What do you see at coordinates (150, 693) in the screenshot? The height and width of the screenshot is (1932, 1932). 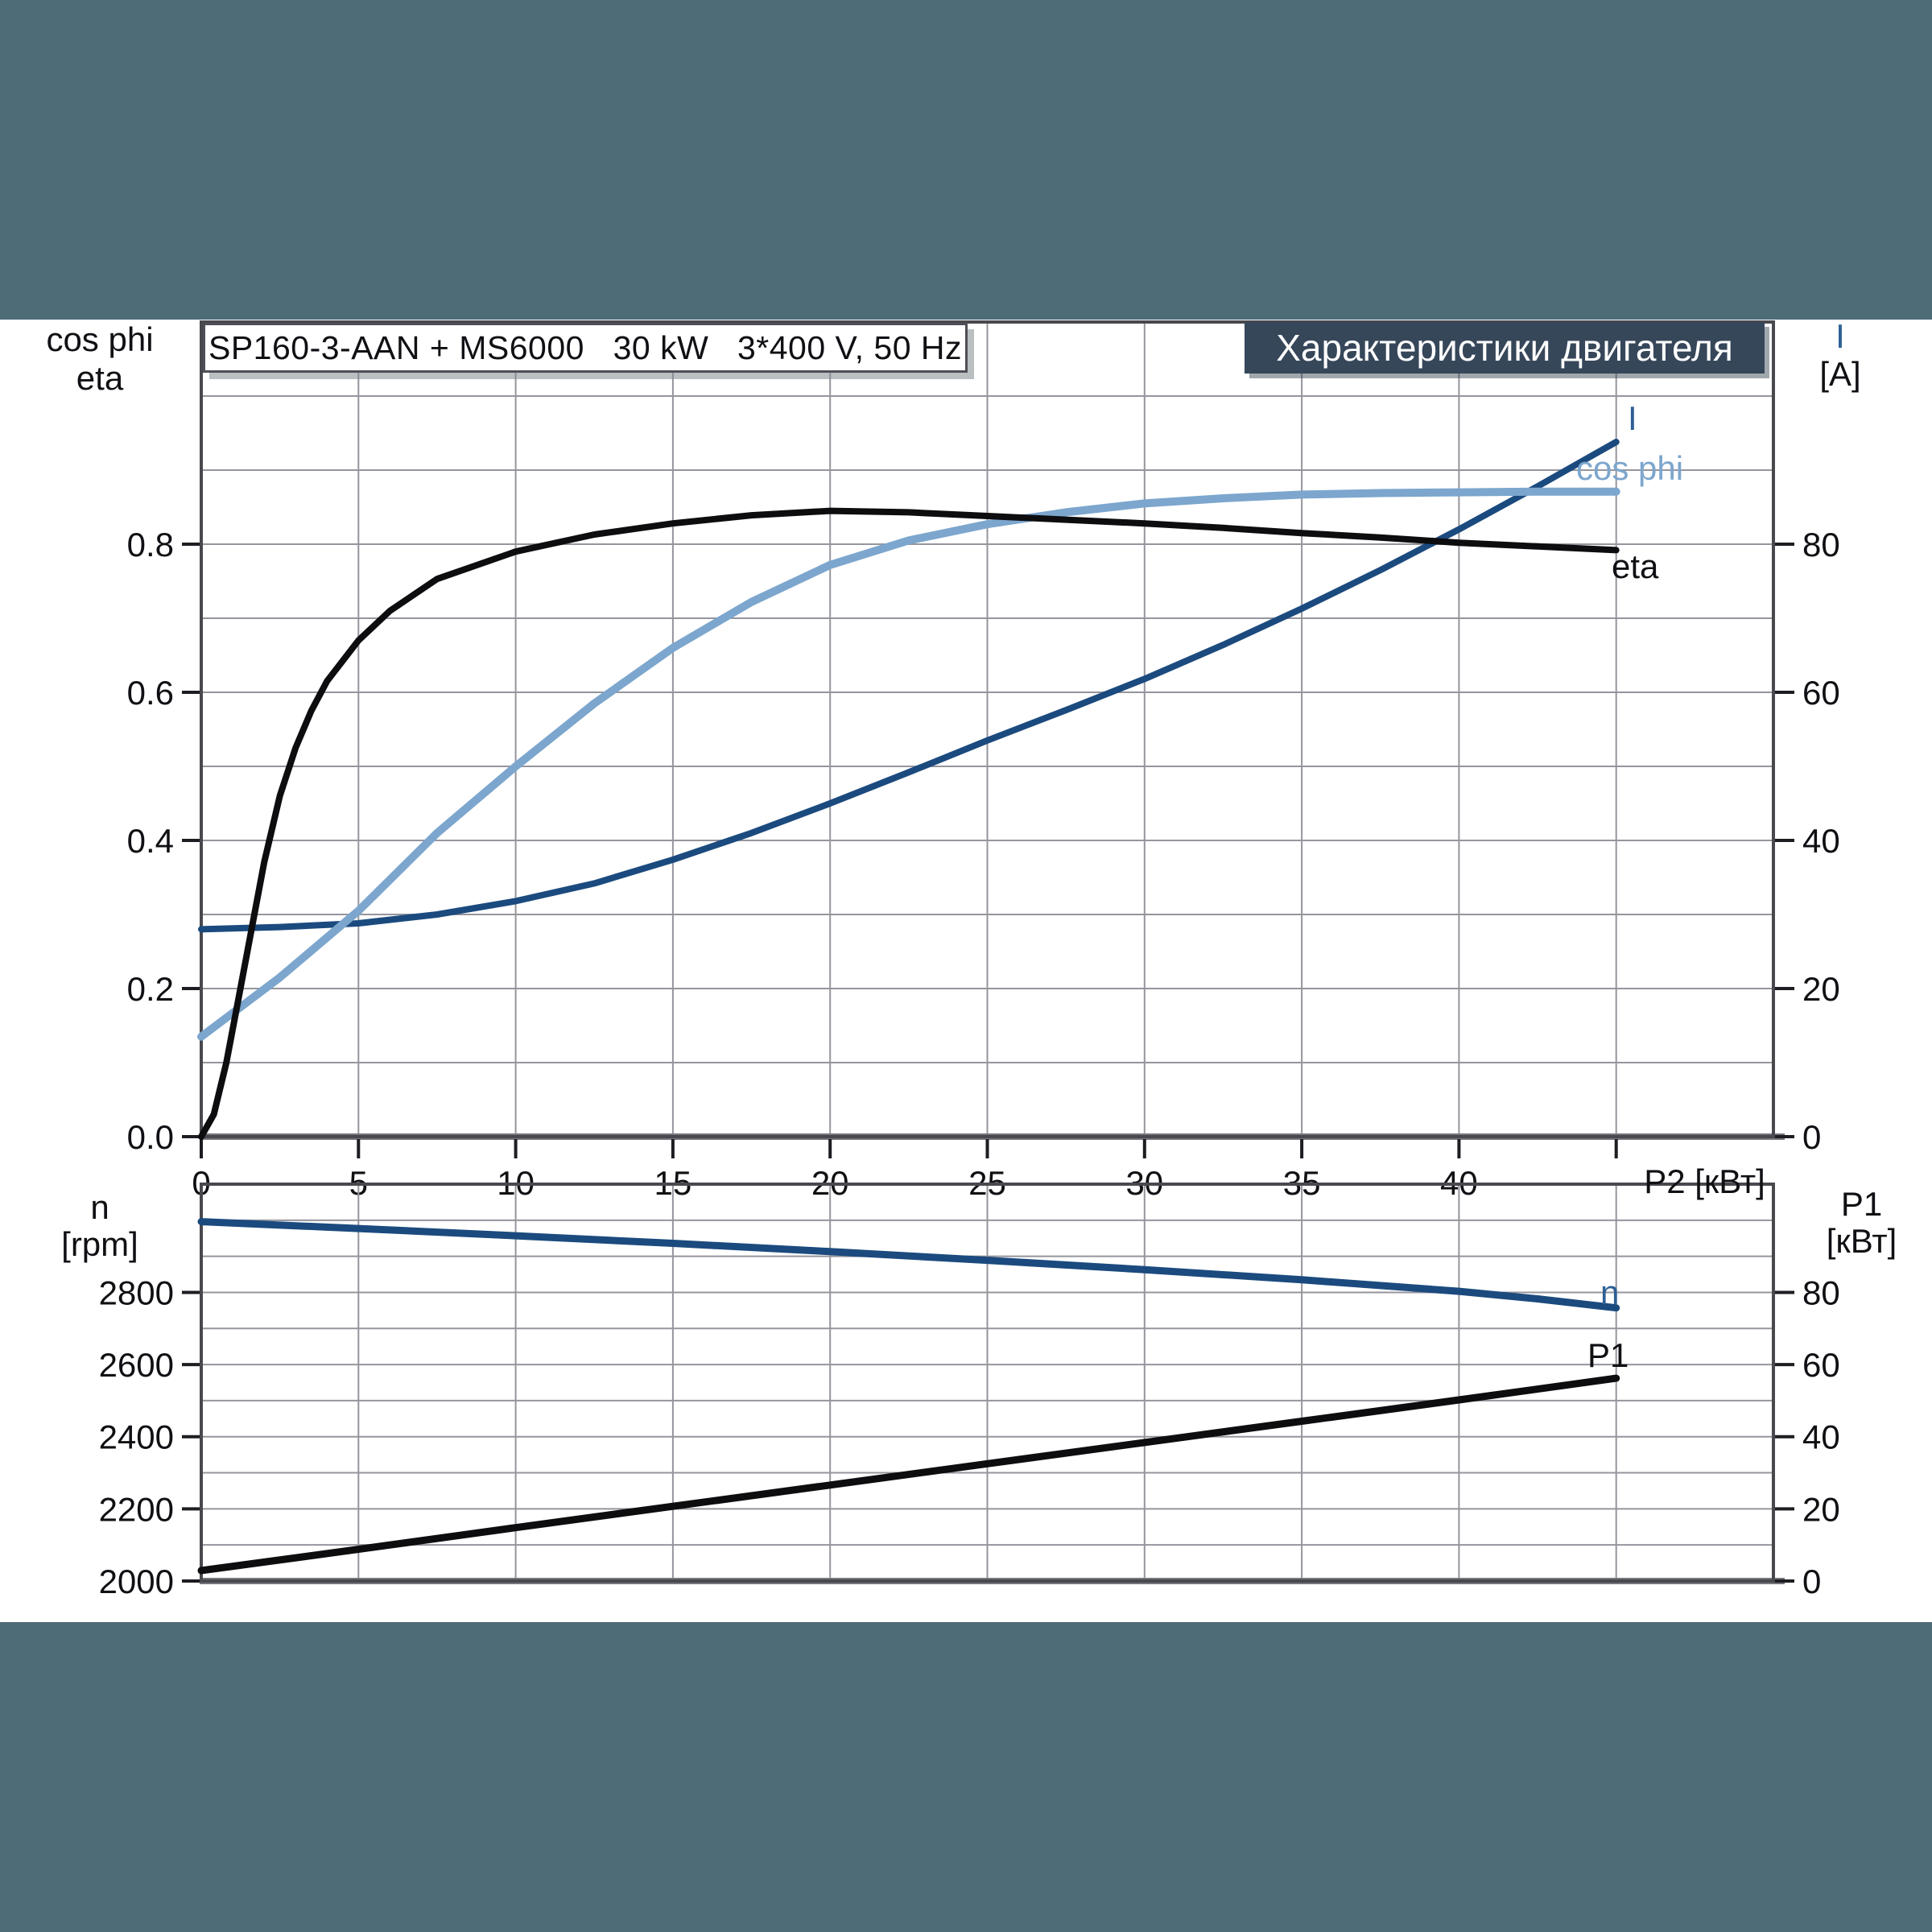 I see `y-left-tick-label: 0.6` at bounding box center [150, 693].